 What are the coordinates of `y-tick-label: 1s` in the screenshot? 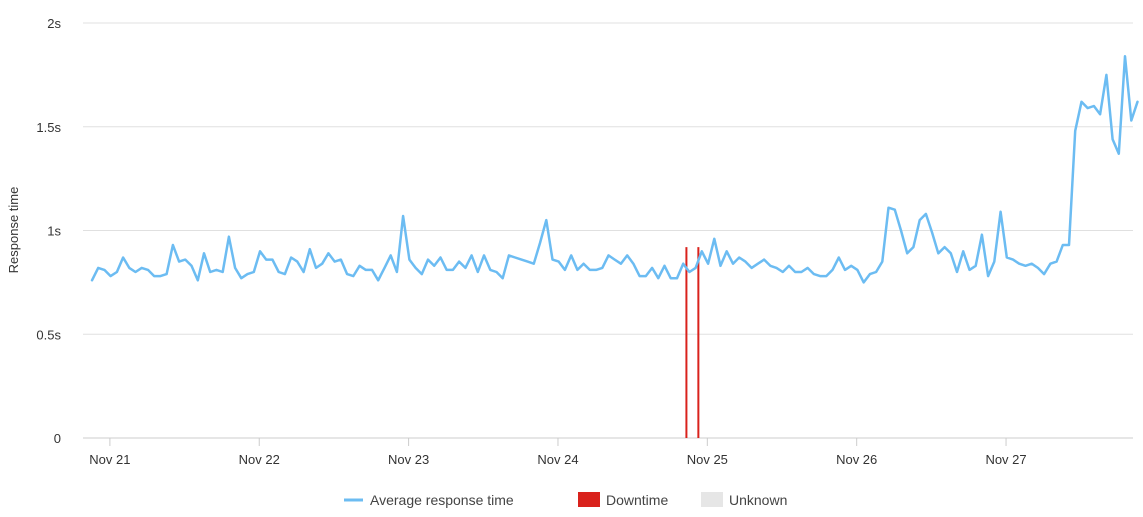 It's located at (54, 231).